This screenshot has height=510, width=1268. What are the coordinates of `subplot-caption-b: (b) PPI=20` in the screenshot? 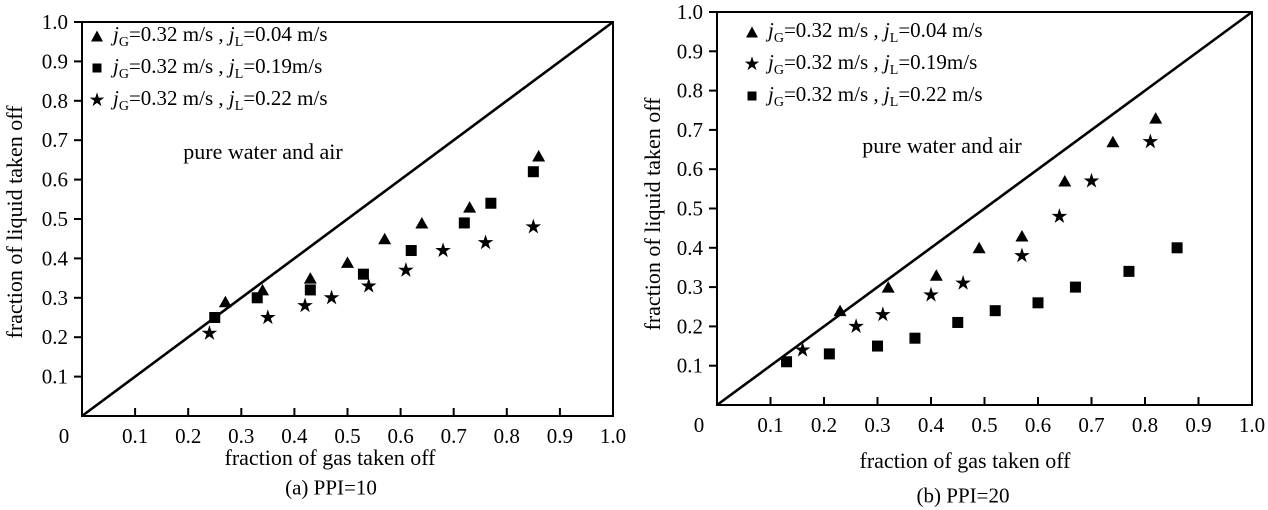 It's located at (963, 495).